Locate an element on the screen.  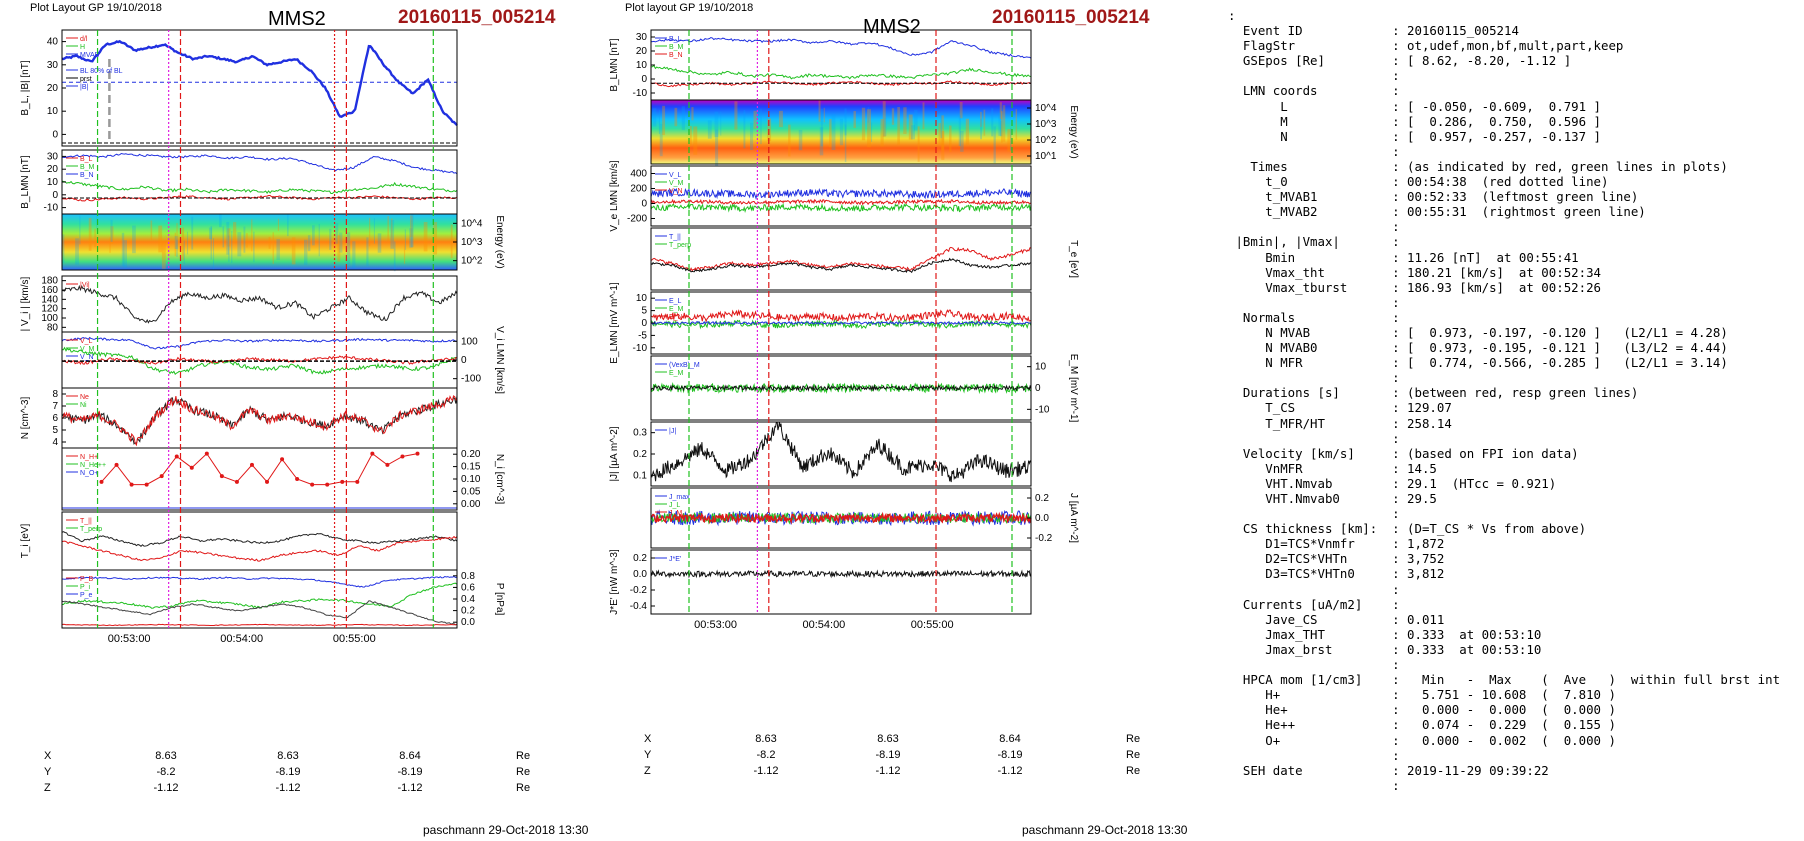
summary-line: GSEpos [Re] : [ 8.62, -8.20, -1.12 ] is located at coordinates (1400, 61).